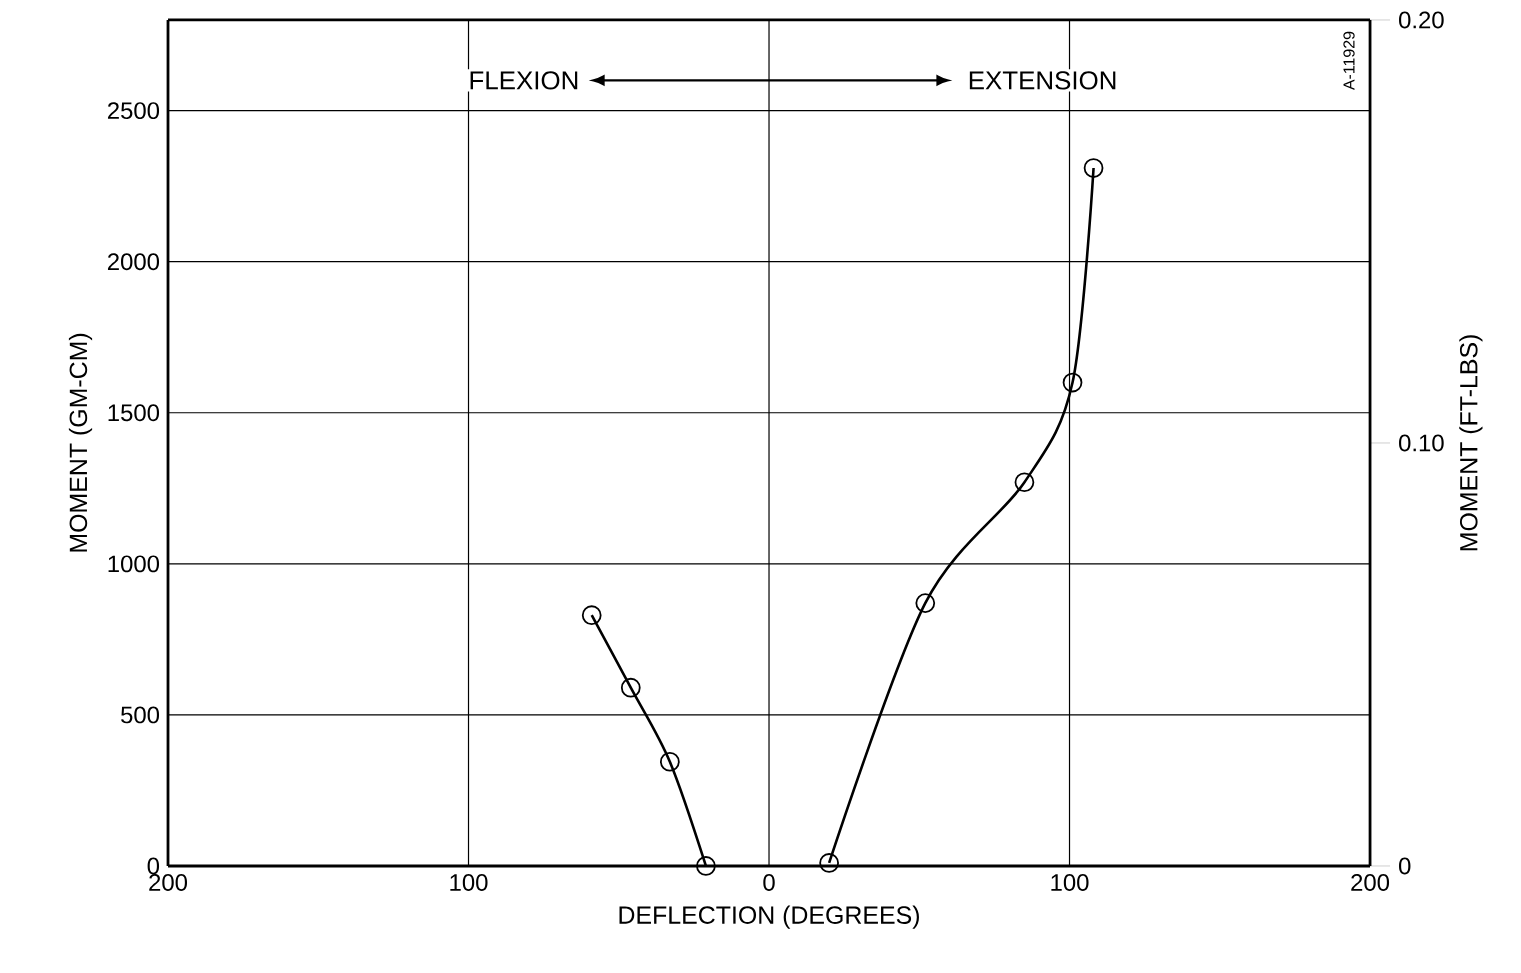  I want to click on y2-tick-label: 0.20, so click(1421, 20).